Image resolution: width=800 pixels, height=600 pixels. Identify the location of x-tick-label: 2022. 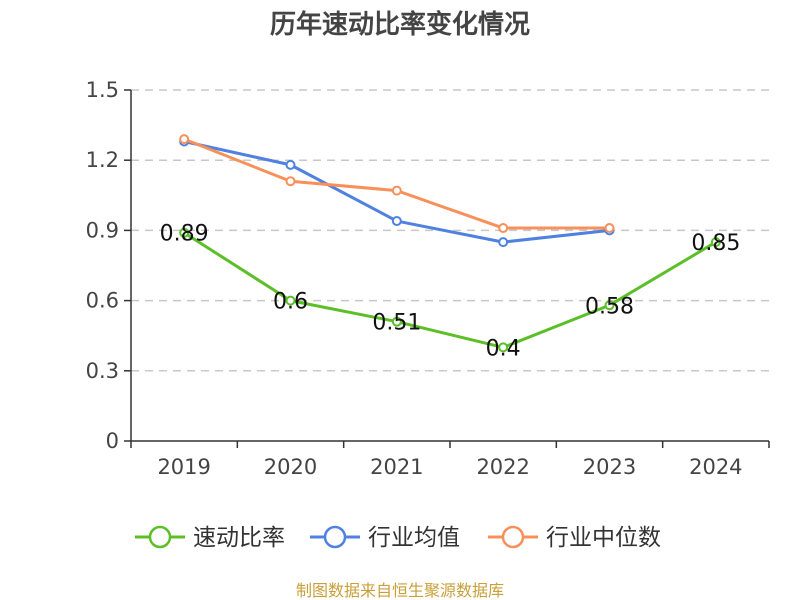
(502, 467).